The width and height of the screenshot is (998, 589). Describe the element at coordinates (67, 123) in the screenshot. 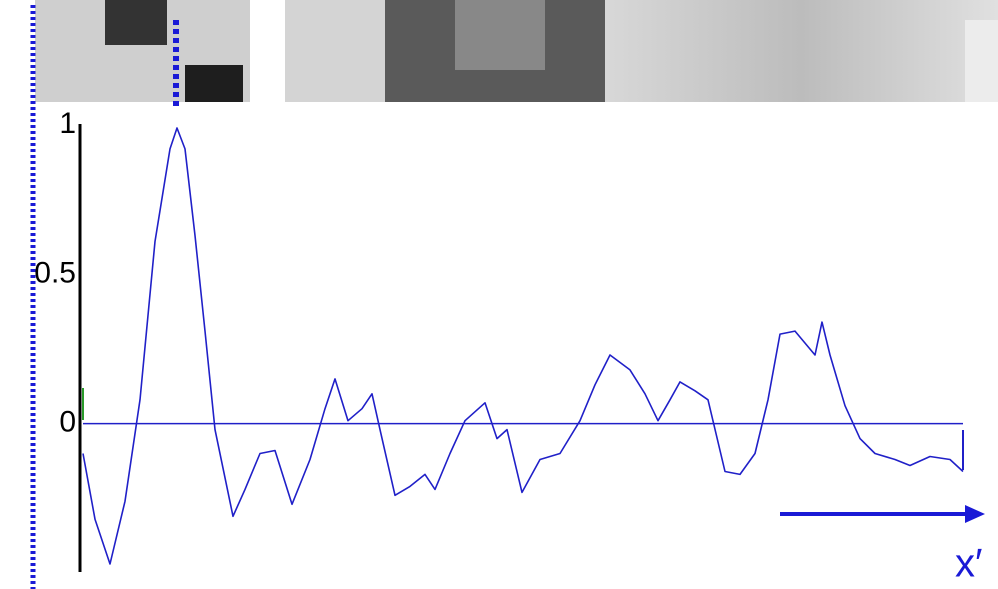

I see `y-tick-label: 1` at that location.